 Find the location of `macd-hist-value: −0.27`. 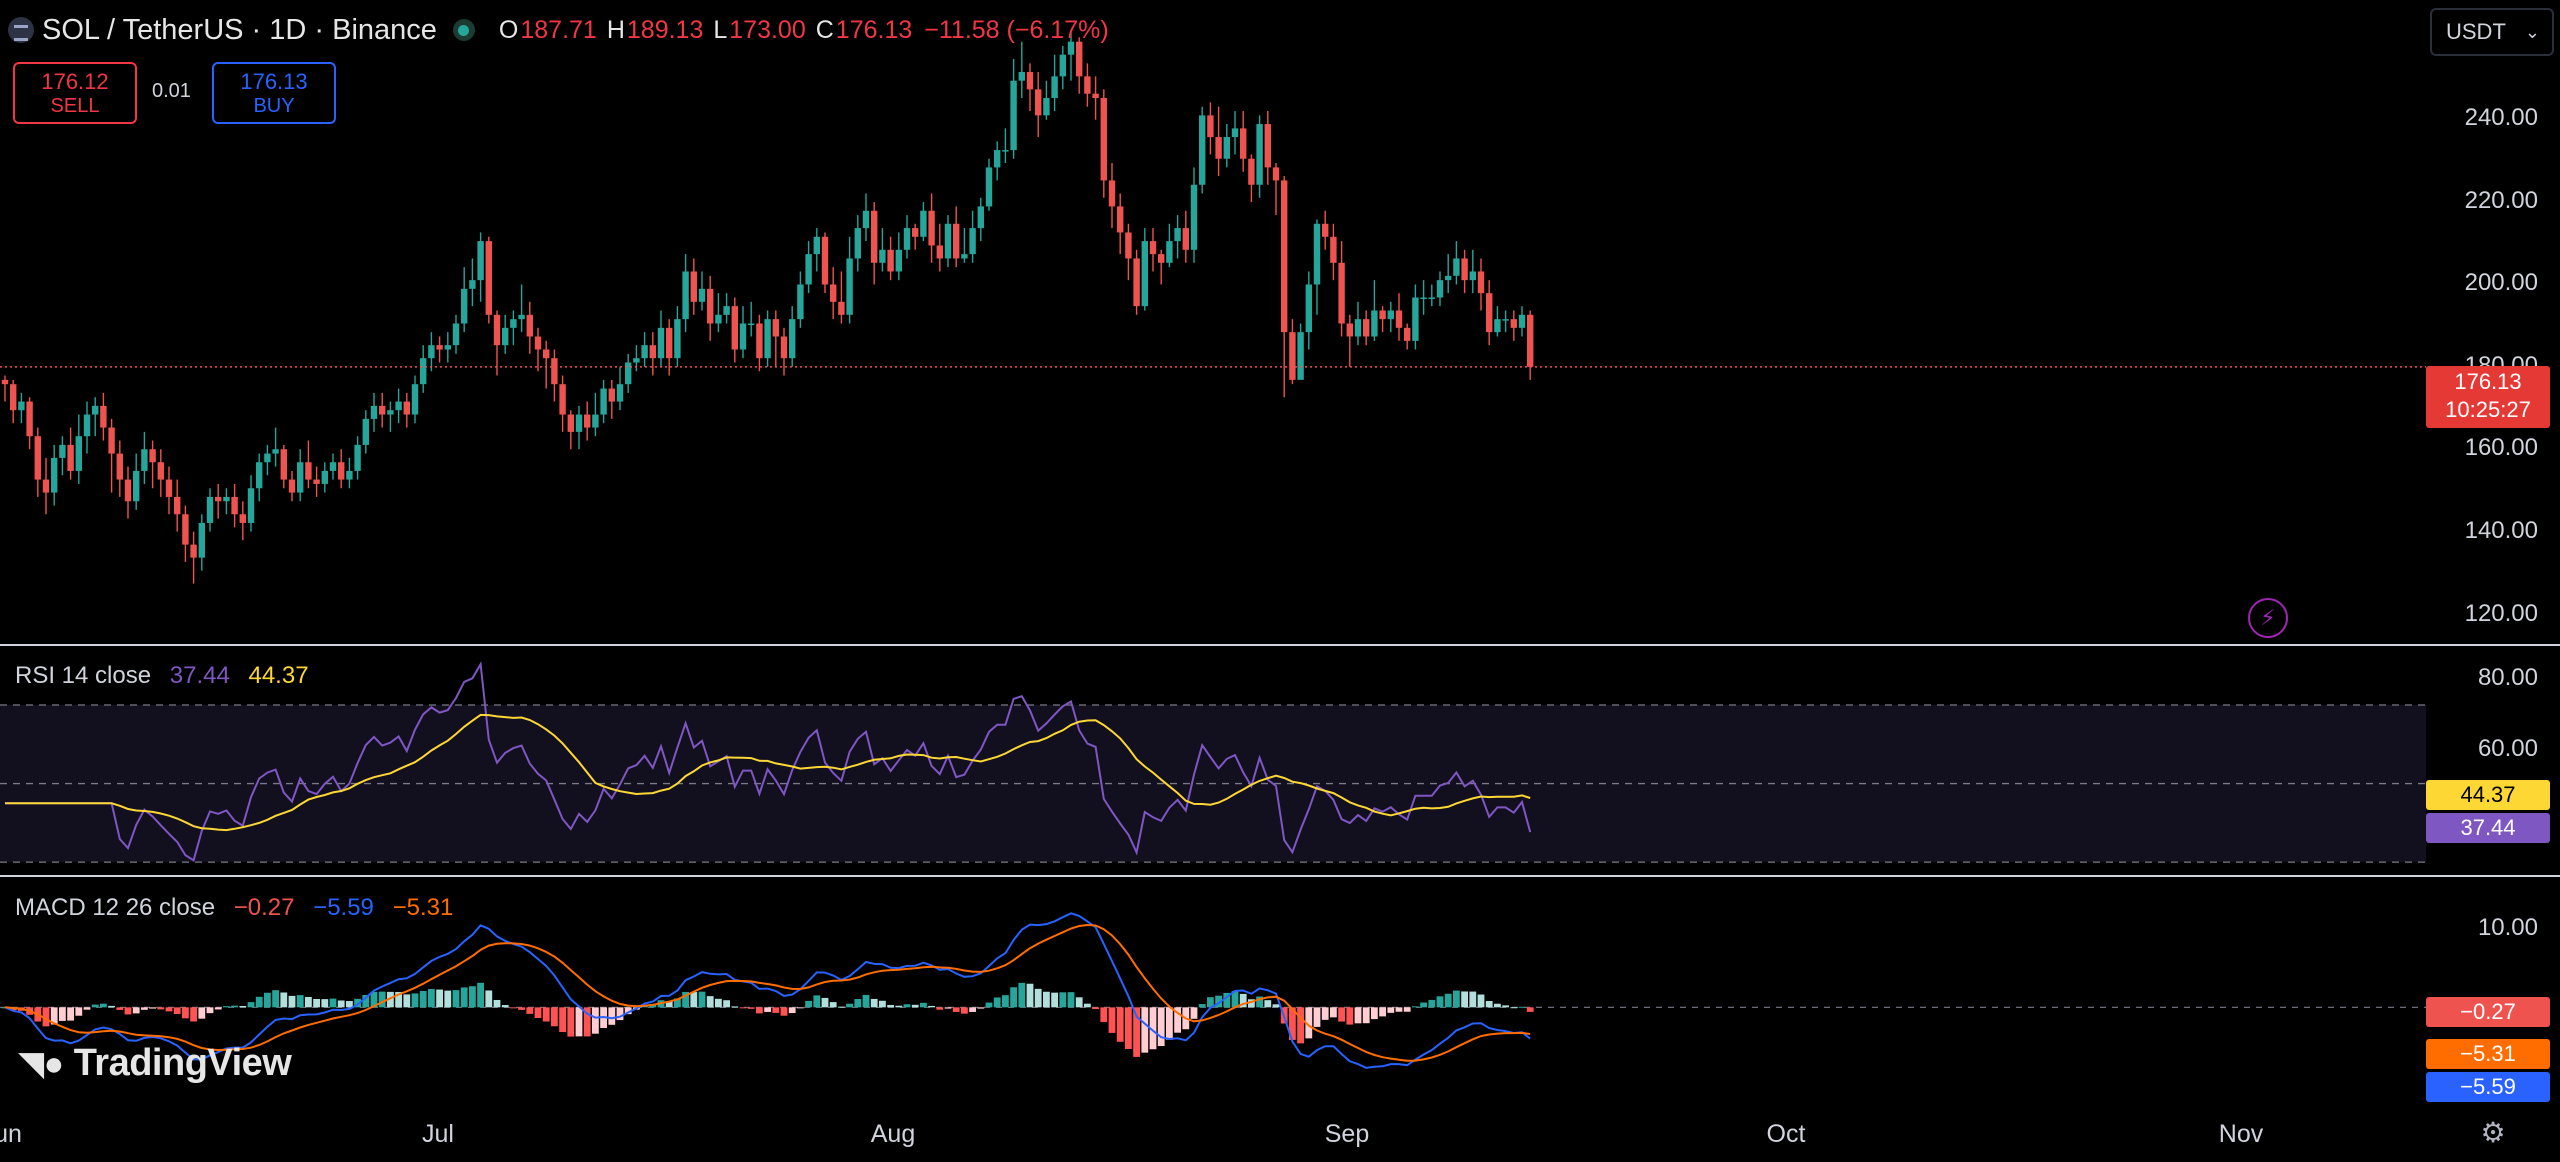

macd-hist-value: −0.27 is located at coordinates (264, 907).